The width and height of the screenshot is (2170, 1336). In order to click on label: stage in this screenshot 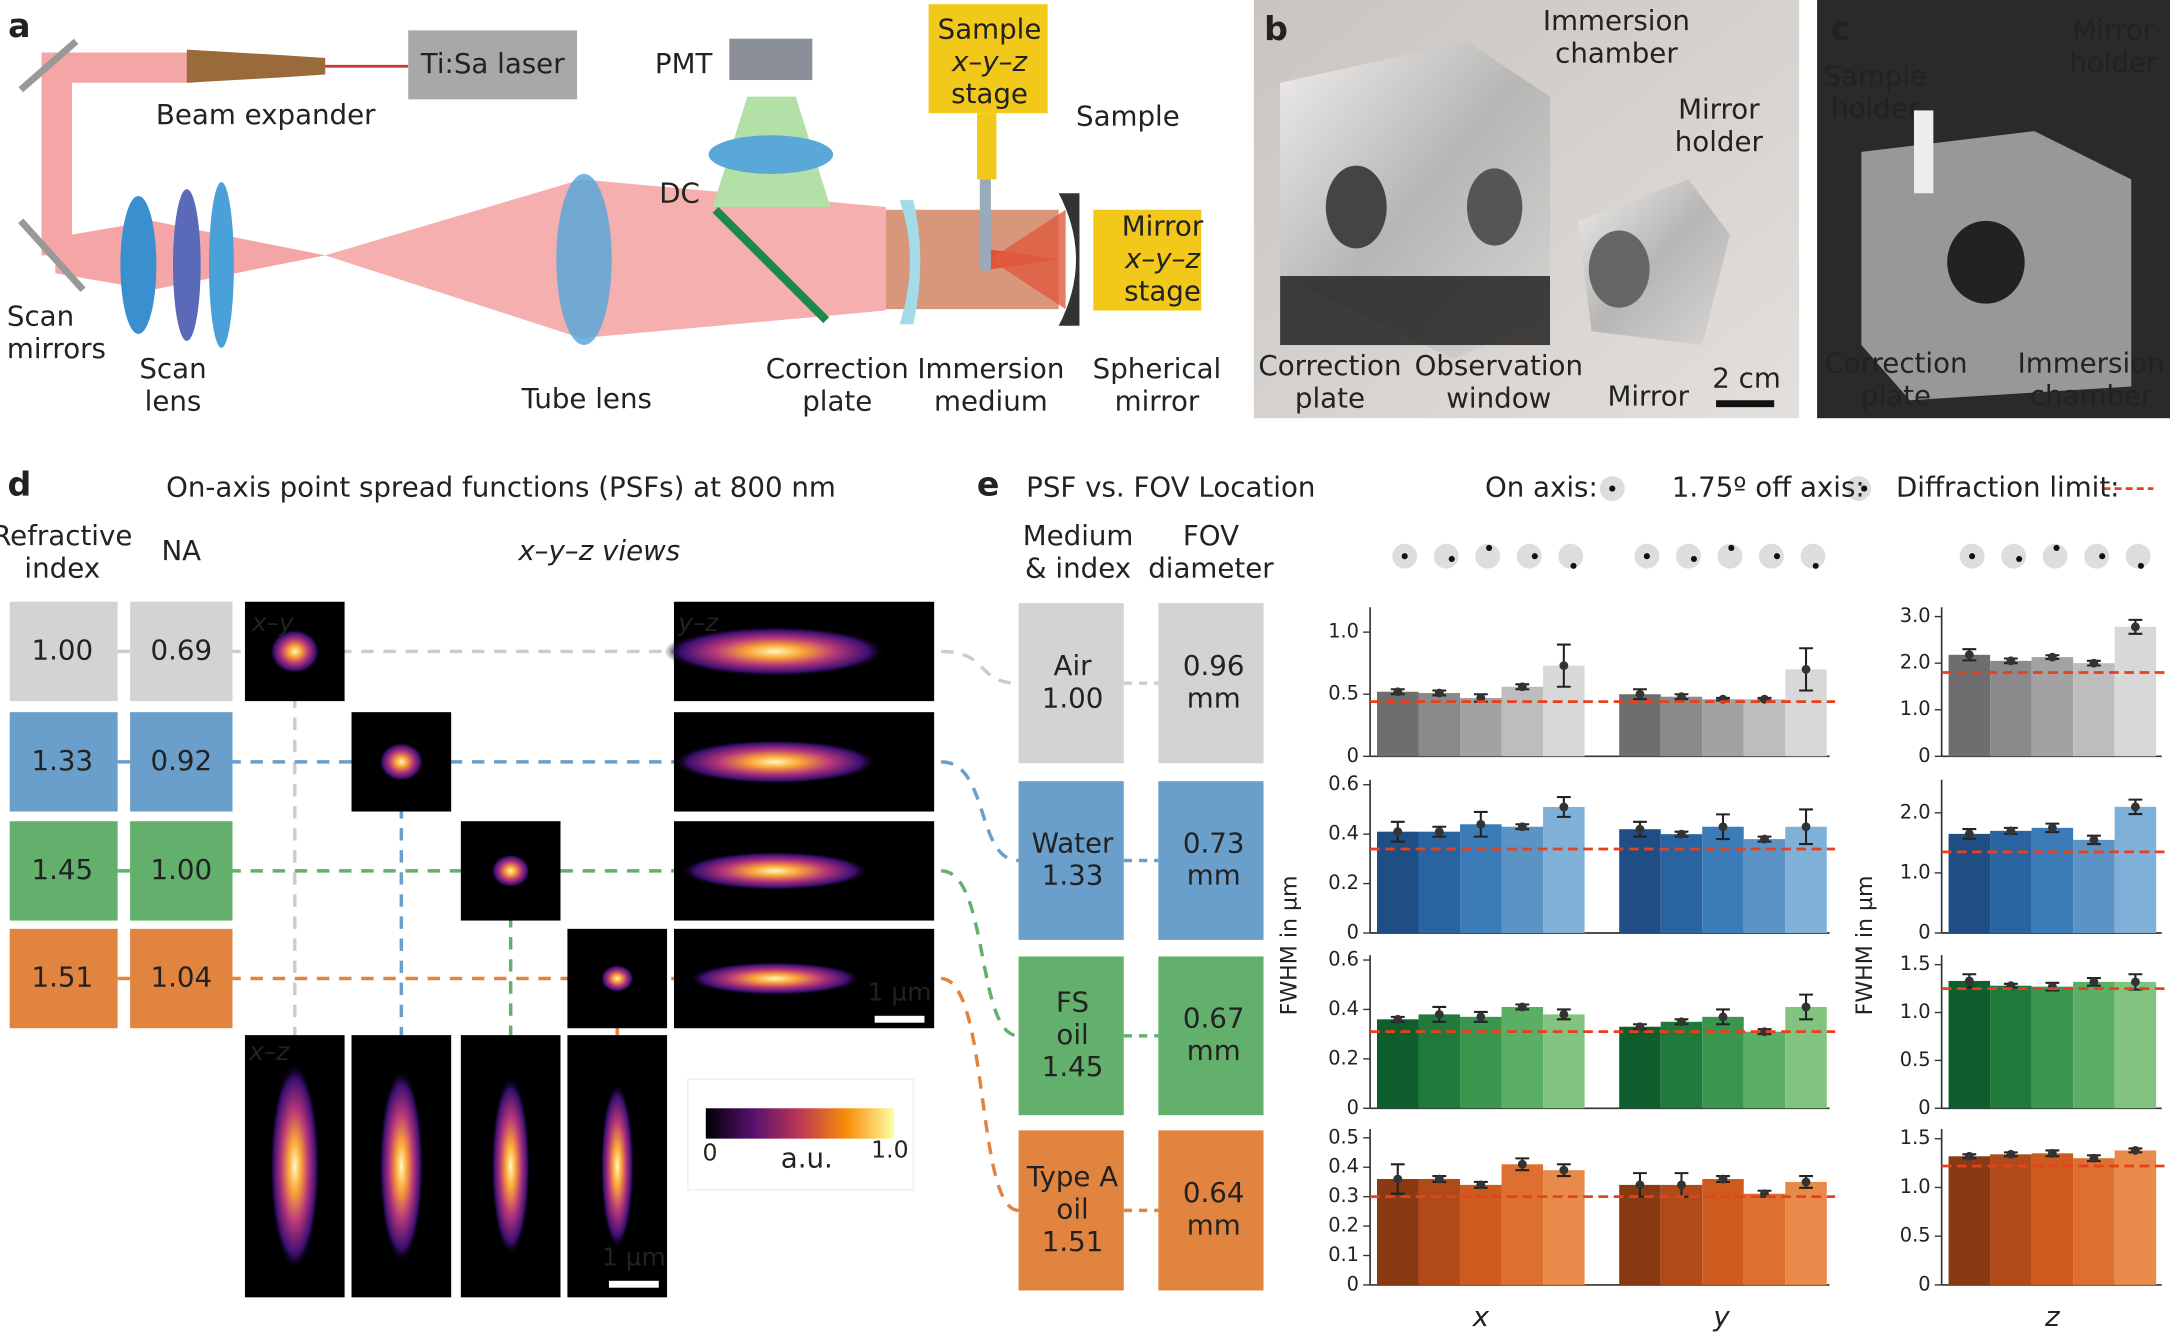, I will do `click(989, 93)`.